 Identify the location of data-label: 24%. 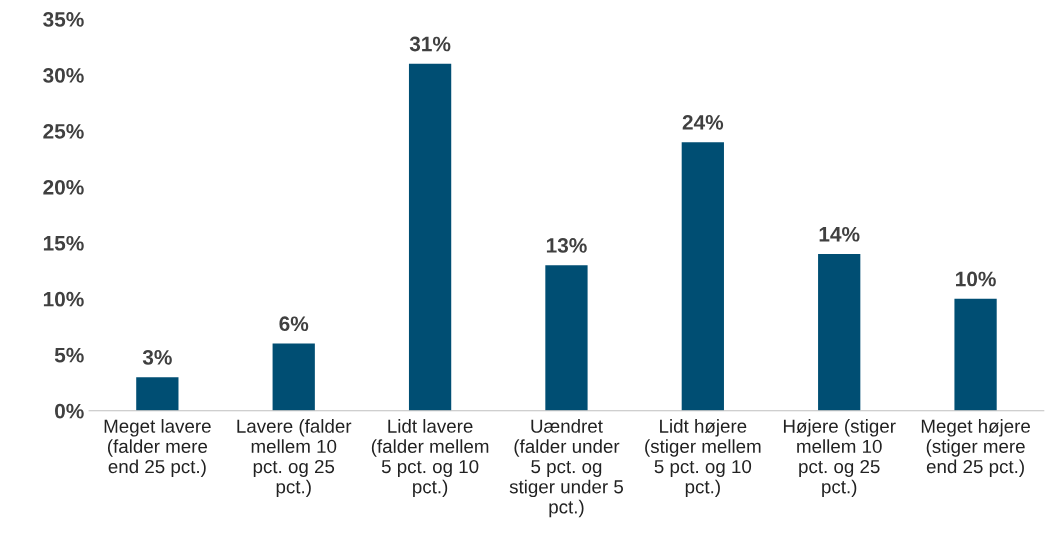
(703, 122).